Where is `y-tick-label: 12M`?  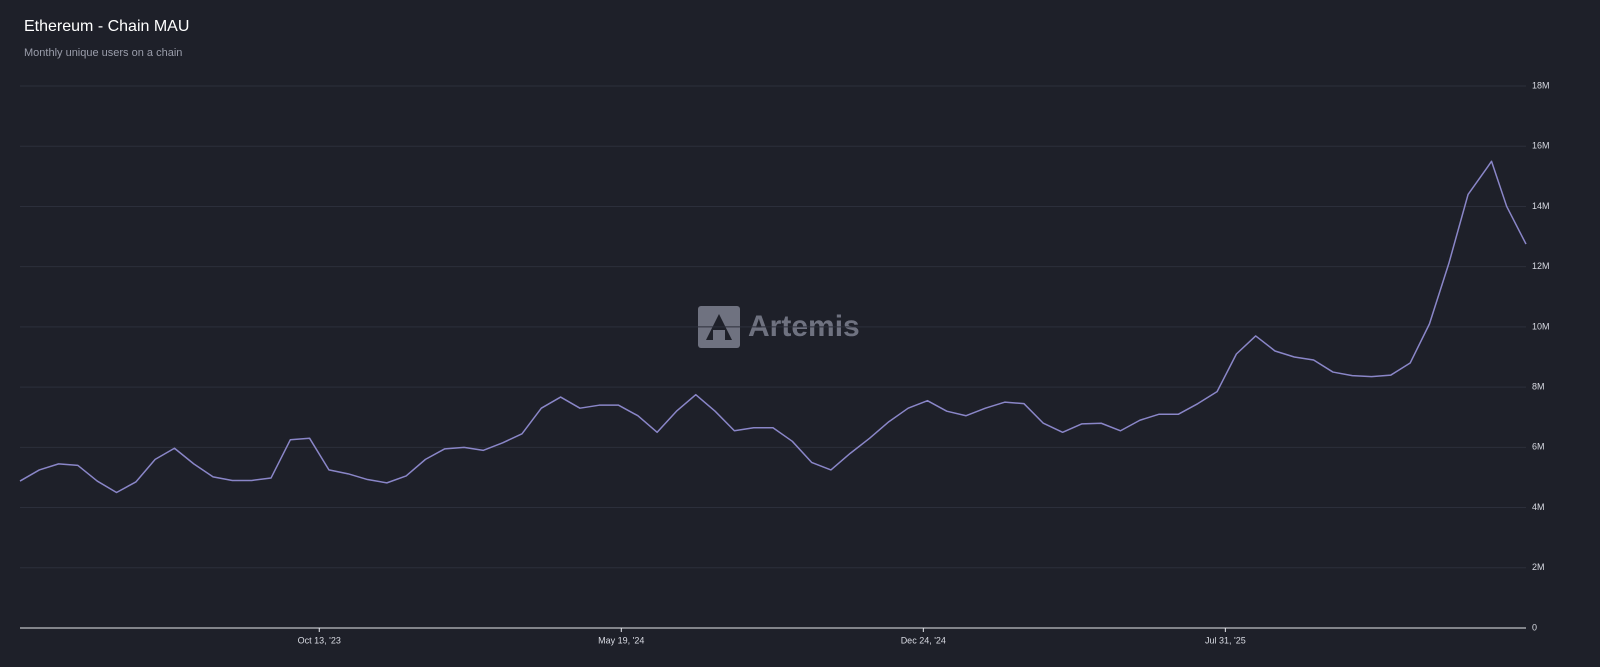
y-tick-label: 12M is located at coordinates (1541, 266).